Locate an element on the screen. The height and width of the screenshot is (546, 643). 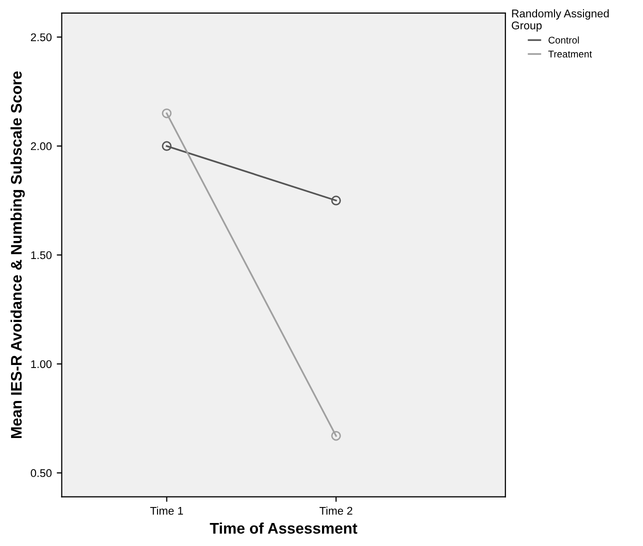
y-tick-label: 2.00 is located at coordinates (41, 146).